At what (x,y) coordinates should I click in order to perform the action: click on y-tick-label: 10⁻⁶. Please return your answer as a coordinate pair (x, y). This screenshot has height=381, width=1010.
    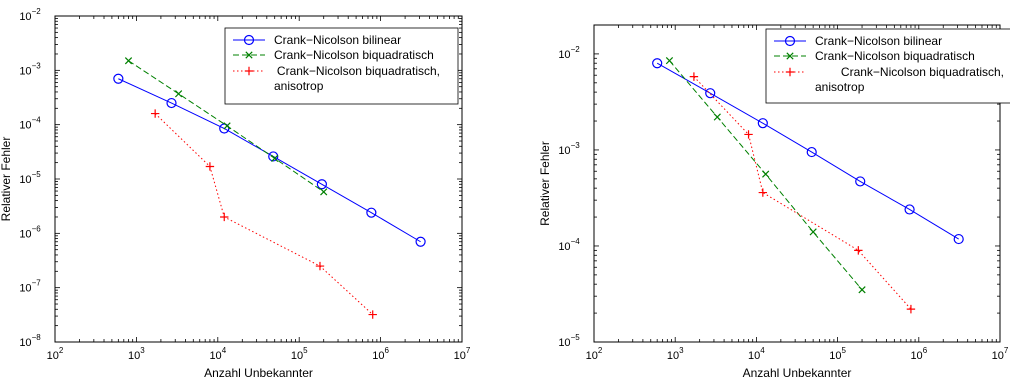
    Looking at the image, I should click on (30, 232).